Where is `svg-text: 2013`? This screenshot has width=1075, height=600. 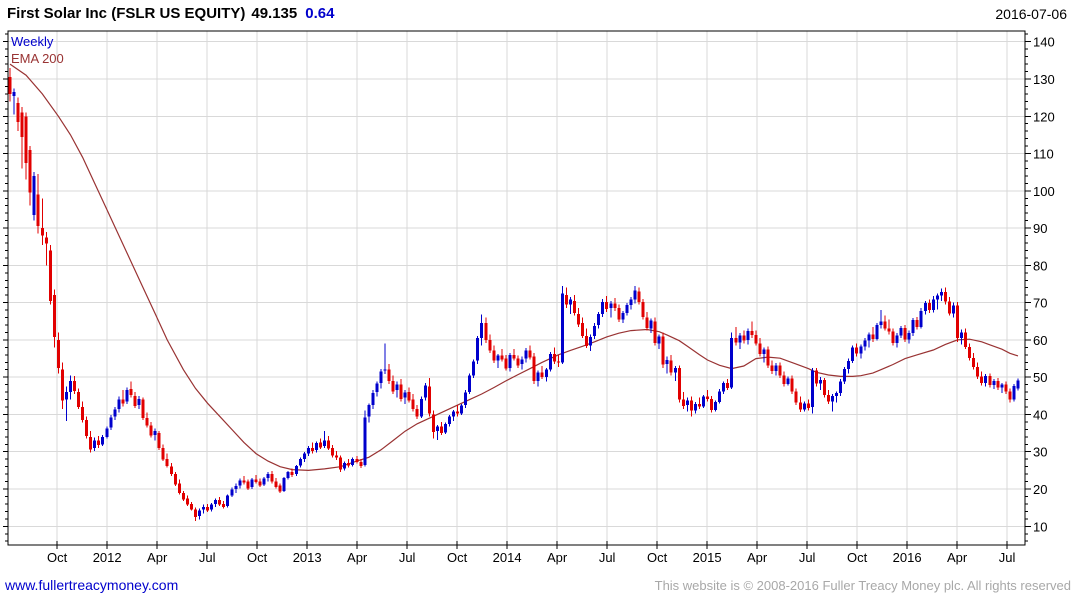
svg-text: 2013 is located at coordinates (307, 557).